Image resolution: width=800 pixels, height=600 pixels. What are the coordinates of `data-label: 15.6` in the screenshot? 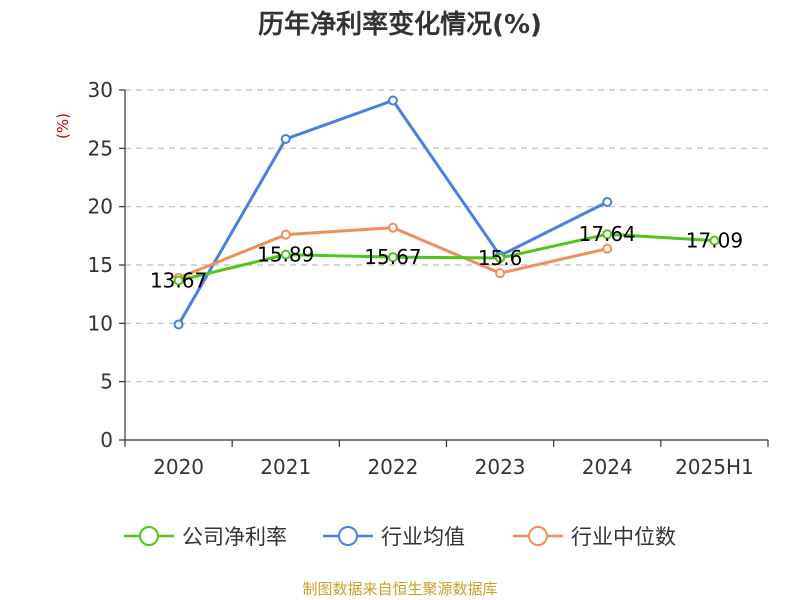 It's located at (500, 258).